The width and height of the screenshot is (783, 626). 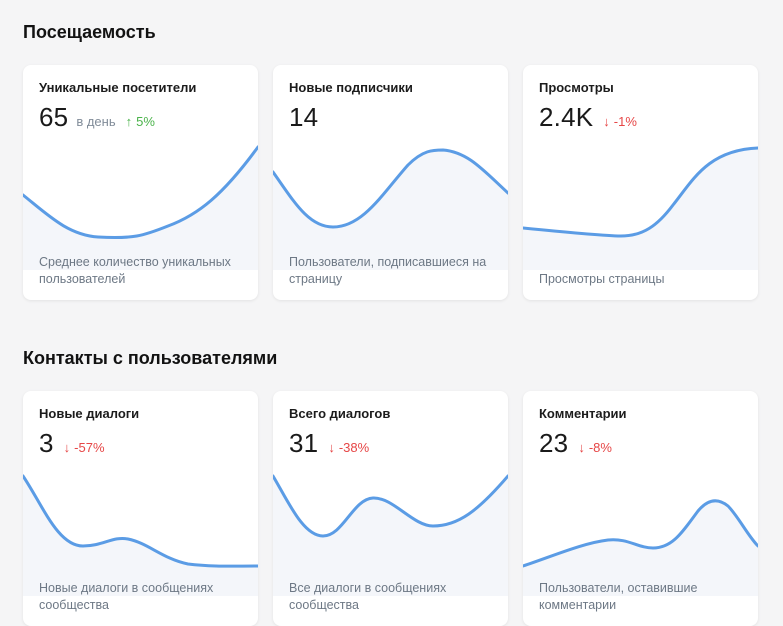 I want to click on trend-badge: ↓ -8%, so click(x=595, y=447).